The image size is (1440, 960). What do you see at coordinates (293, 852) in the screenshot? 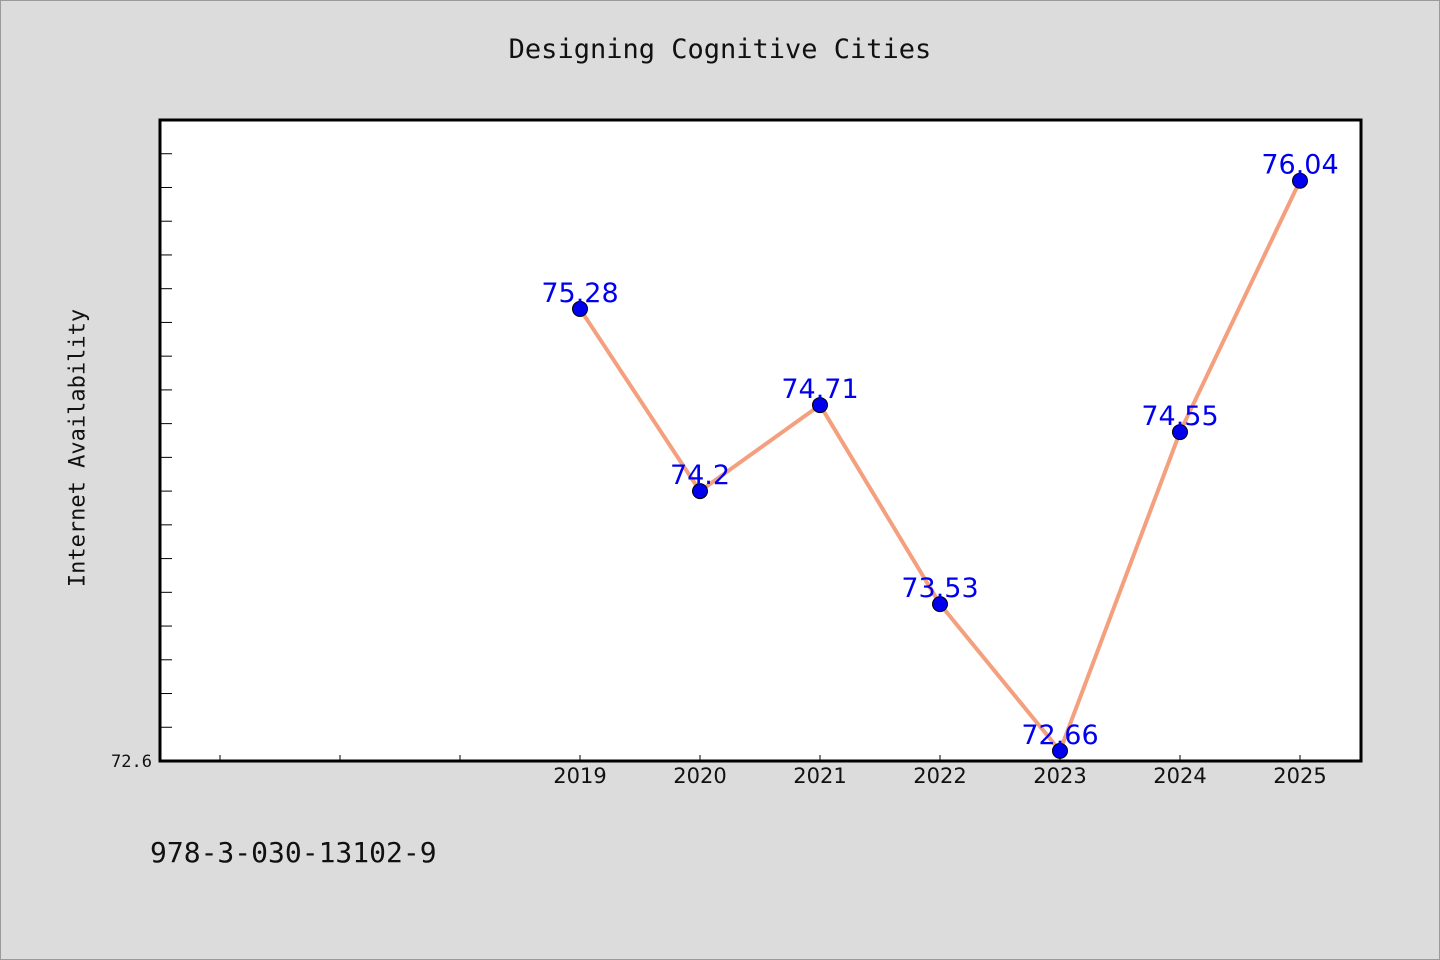
I see `isbn-footer: 978-3-030-13102-9` at bounding box center [293, 852].